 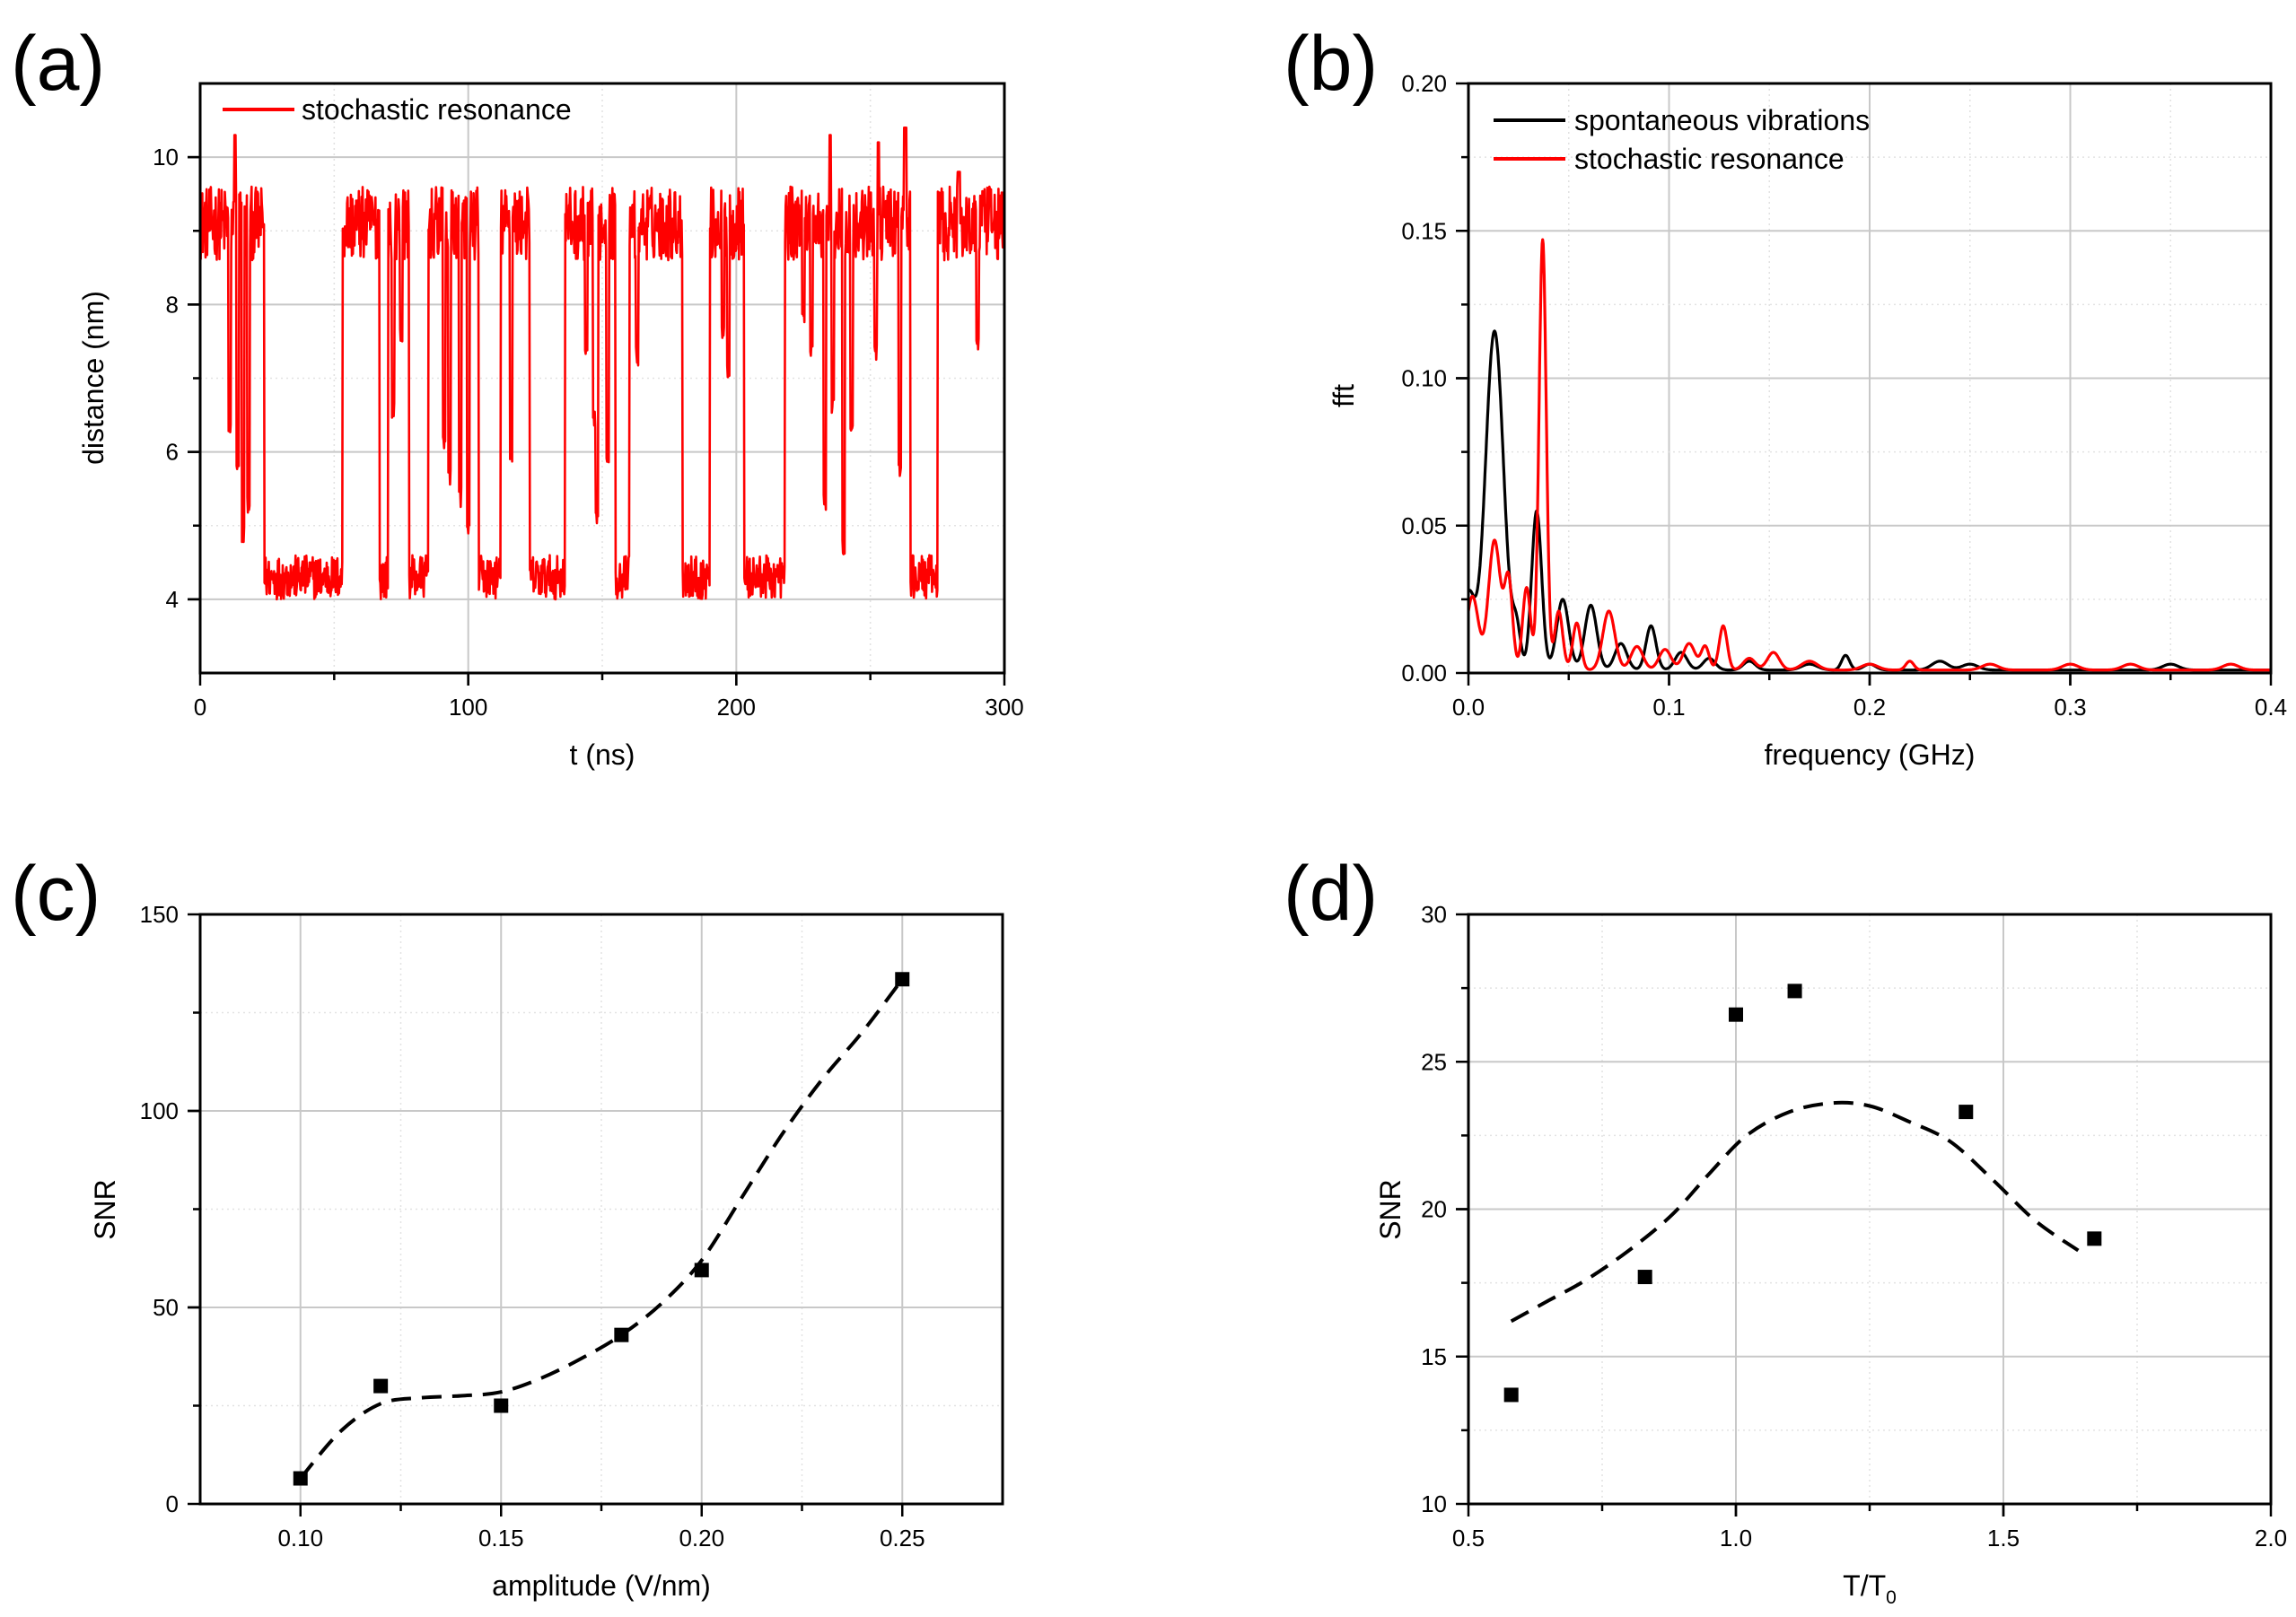 What do you see at coordinates (56, 894) in the screenshot?
I see `panel-c-label: (c)` at bounding box center [56, 894].